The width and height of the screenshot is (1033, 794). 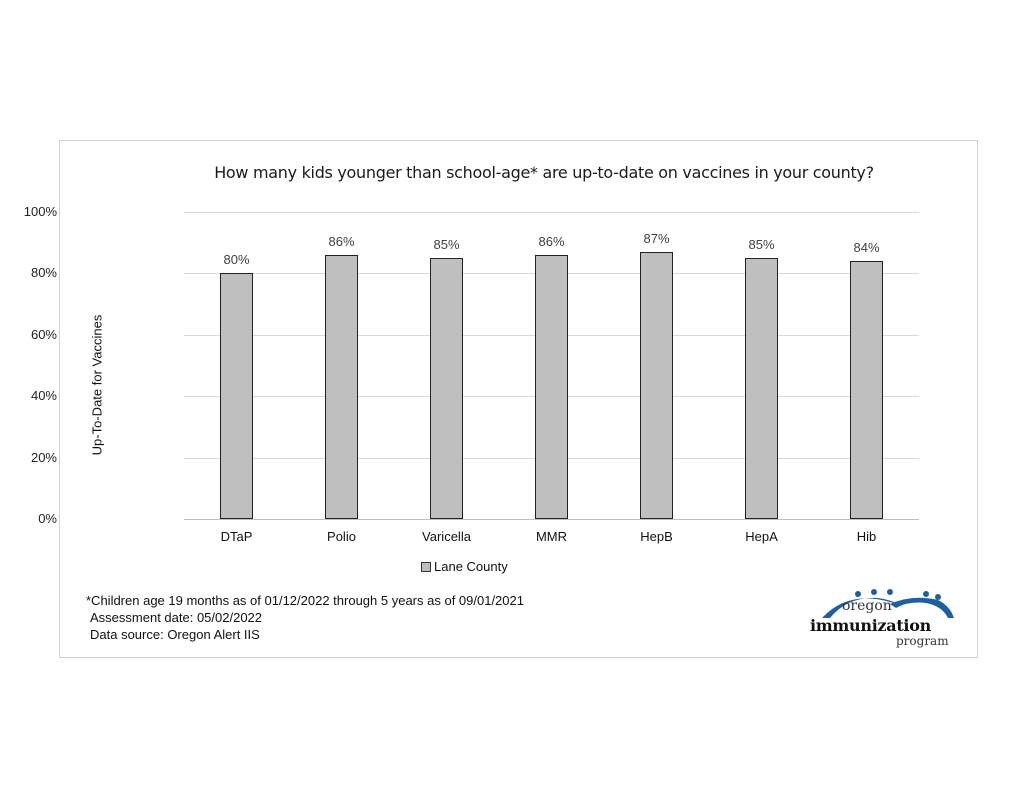 What do you see at coordinates (870, 625) in the screenshot?
I see `logo-text-immunization: immunization` at bounding box center [870, 625].